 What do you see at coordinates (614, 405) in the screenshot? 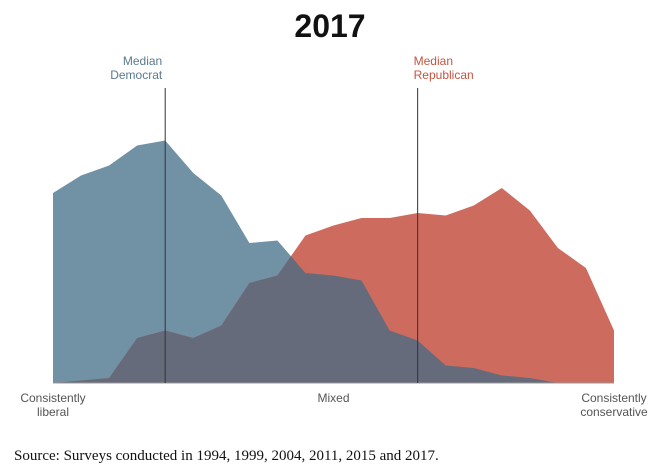
I see `x-tick-label: Consistently conservative` at bounding box center [614, 405].